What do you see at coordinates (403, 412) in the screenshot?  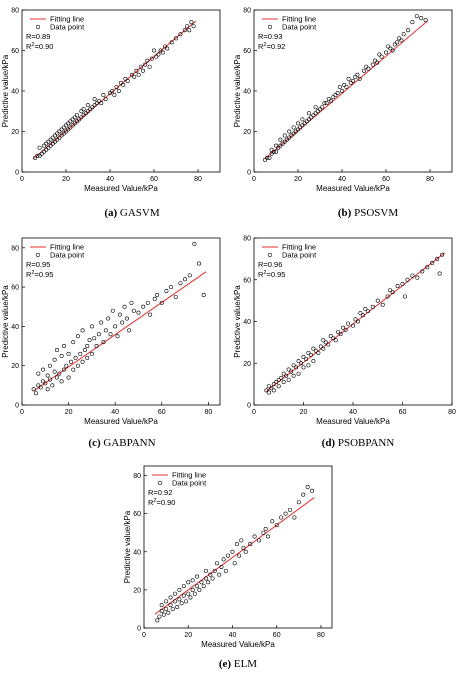 I see `x-tick-label: 60` at bounding box center [403, 412].